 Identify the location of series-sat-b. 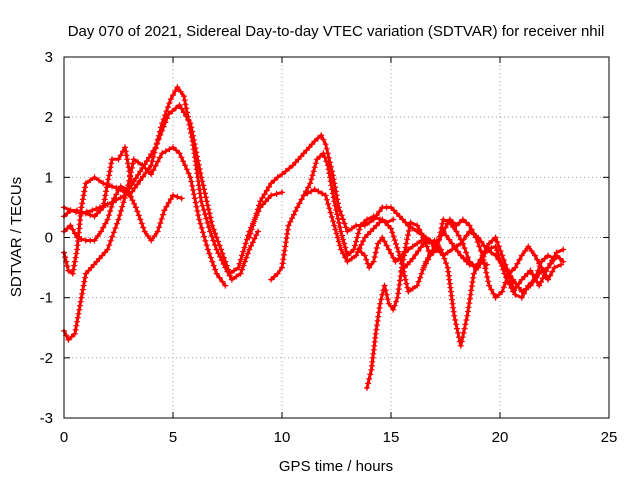
(161, 183).